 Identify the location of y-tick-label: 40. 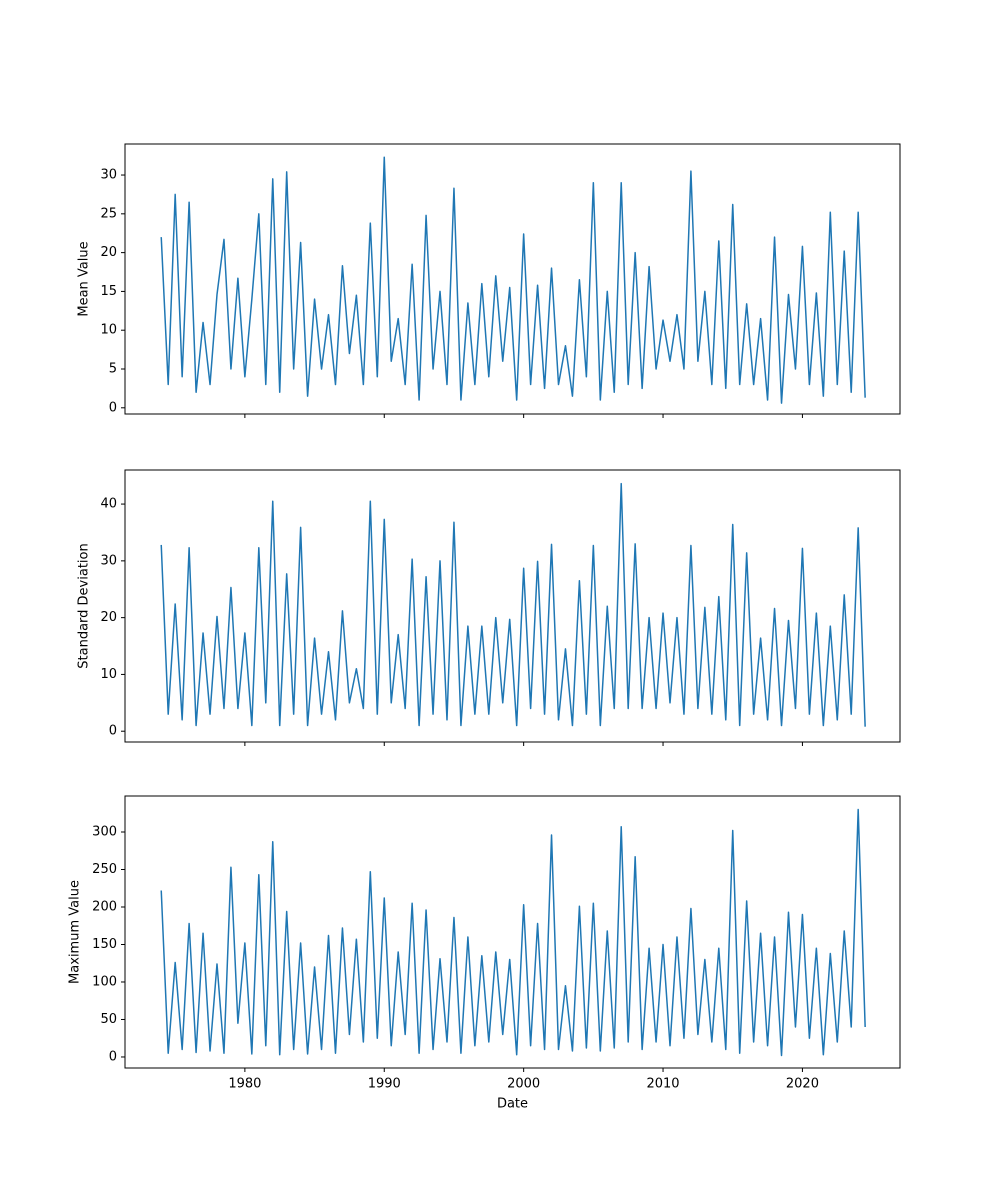
(108, 504).